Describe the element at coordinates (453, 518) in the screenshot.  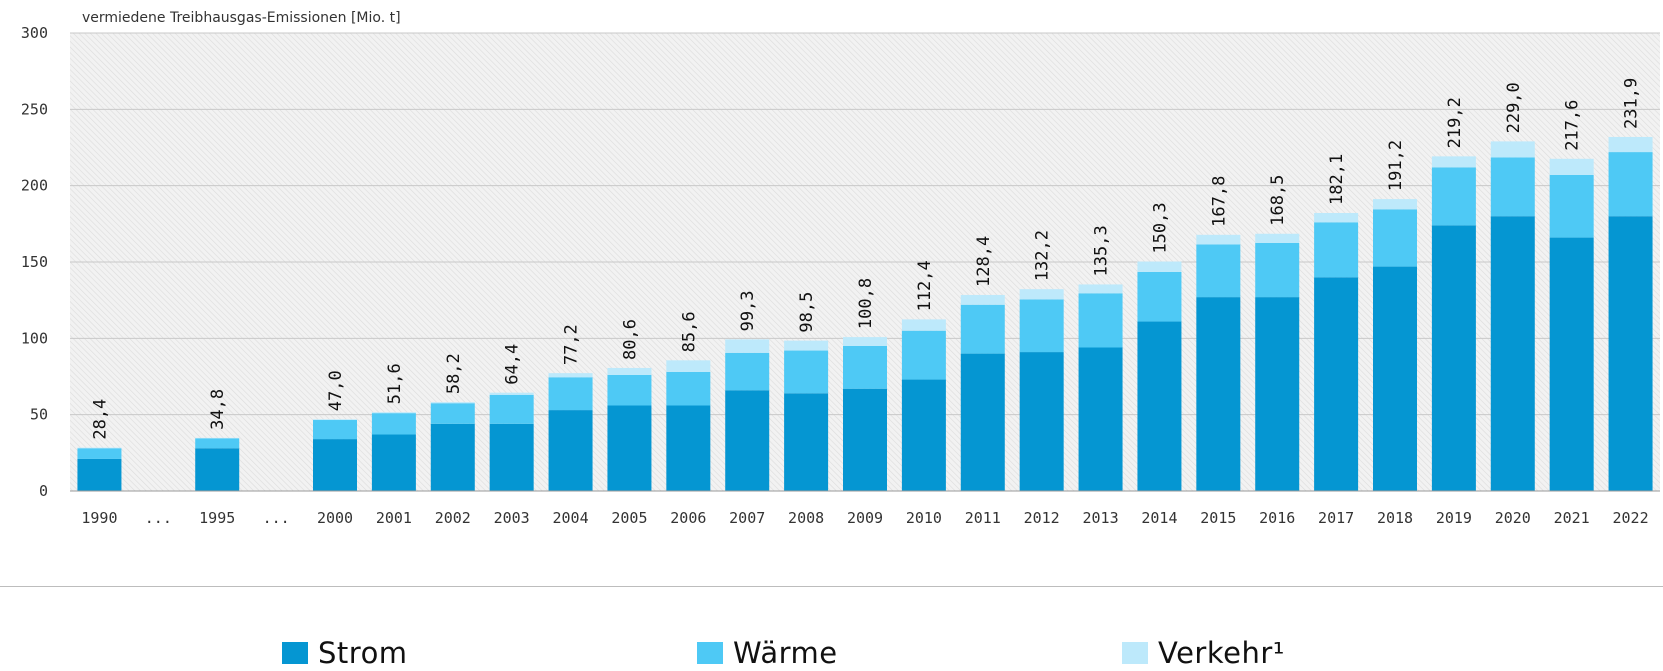
I see `x-tick-label: 2002` at that location.